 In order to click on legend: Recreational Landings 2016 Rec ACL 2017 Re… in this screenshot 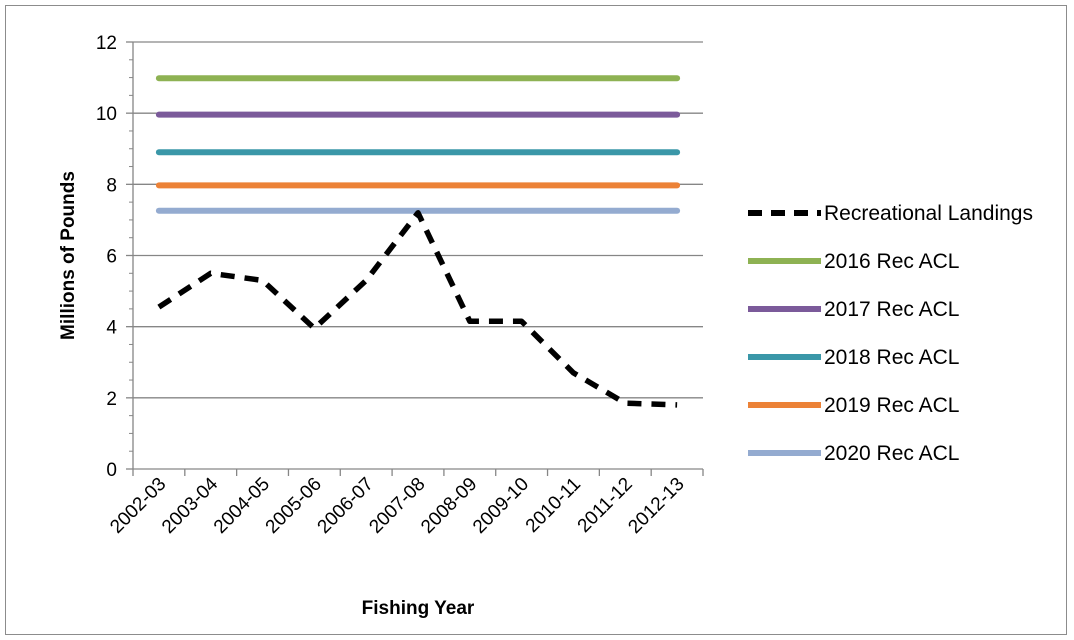, I will do `click(890, 333)`.